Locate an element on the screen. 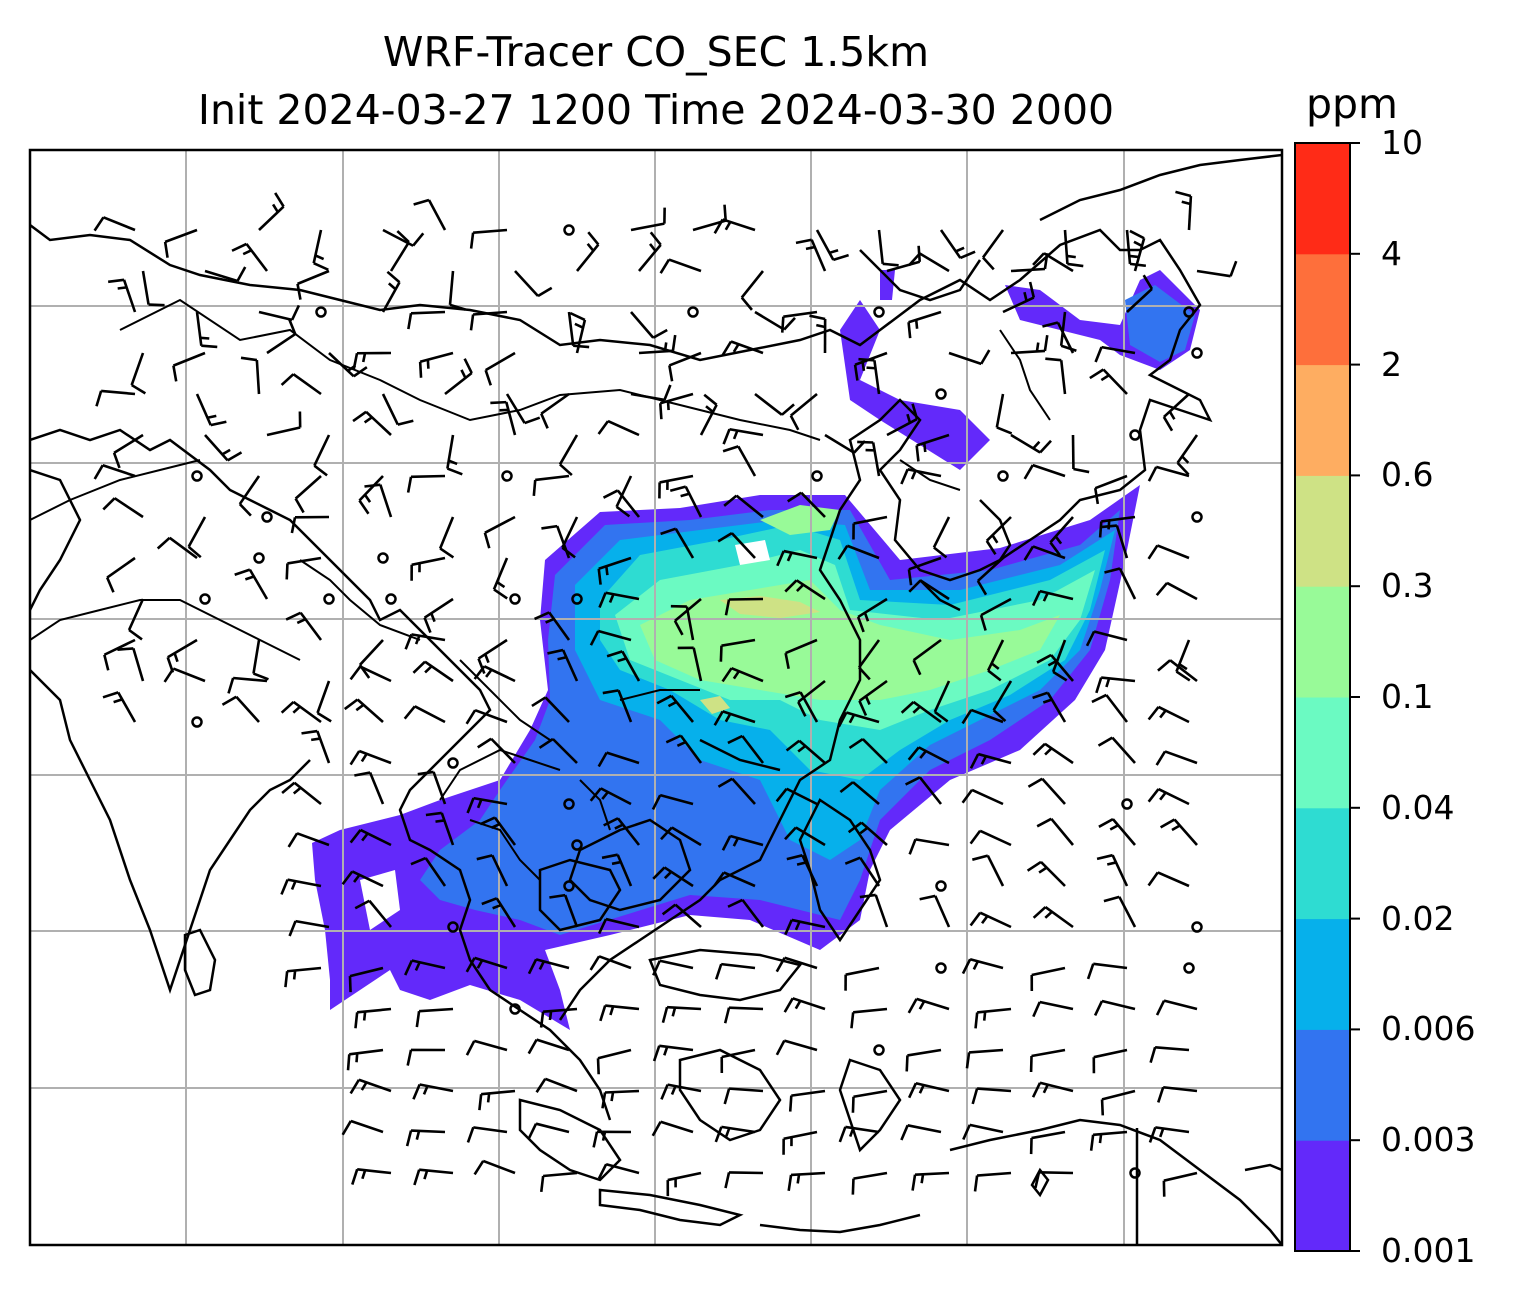  plume-gap is located at coordinates (380, 900).